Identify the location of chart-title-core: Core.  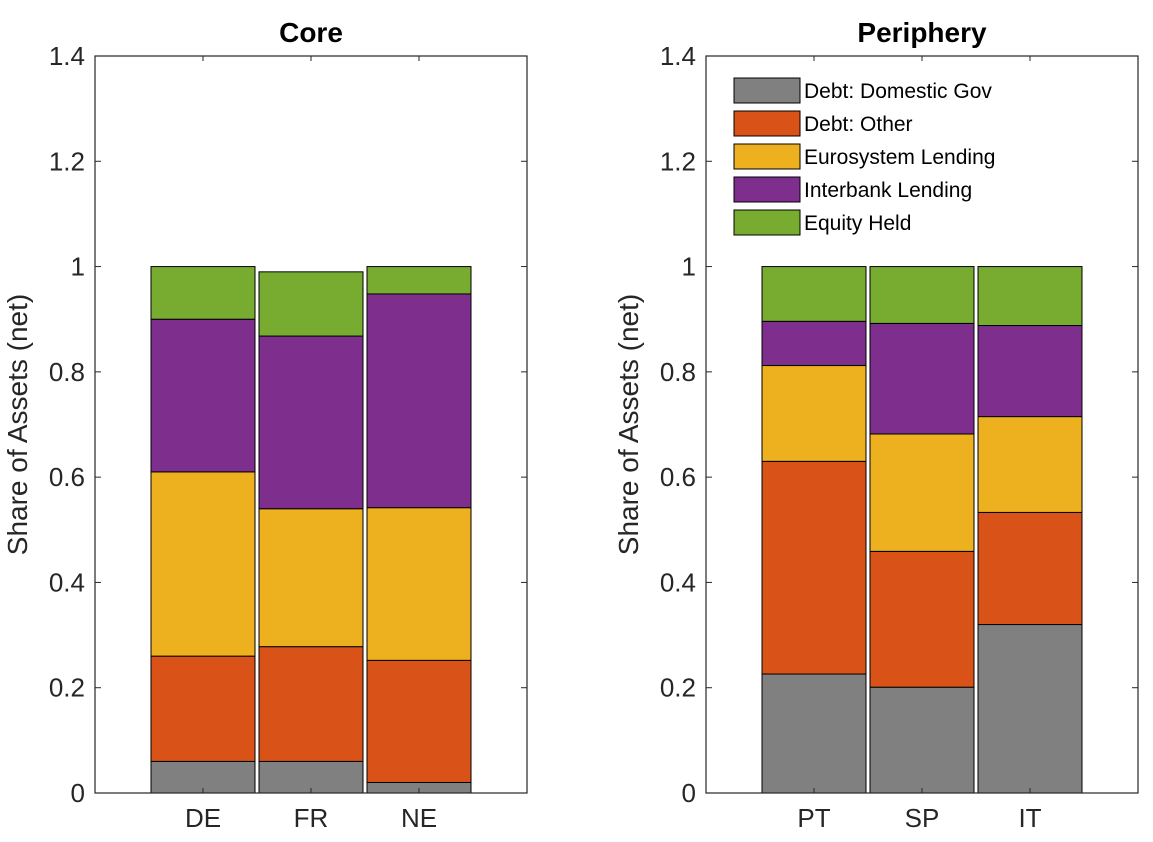
(311, 32).